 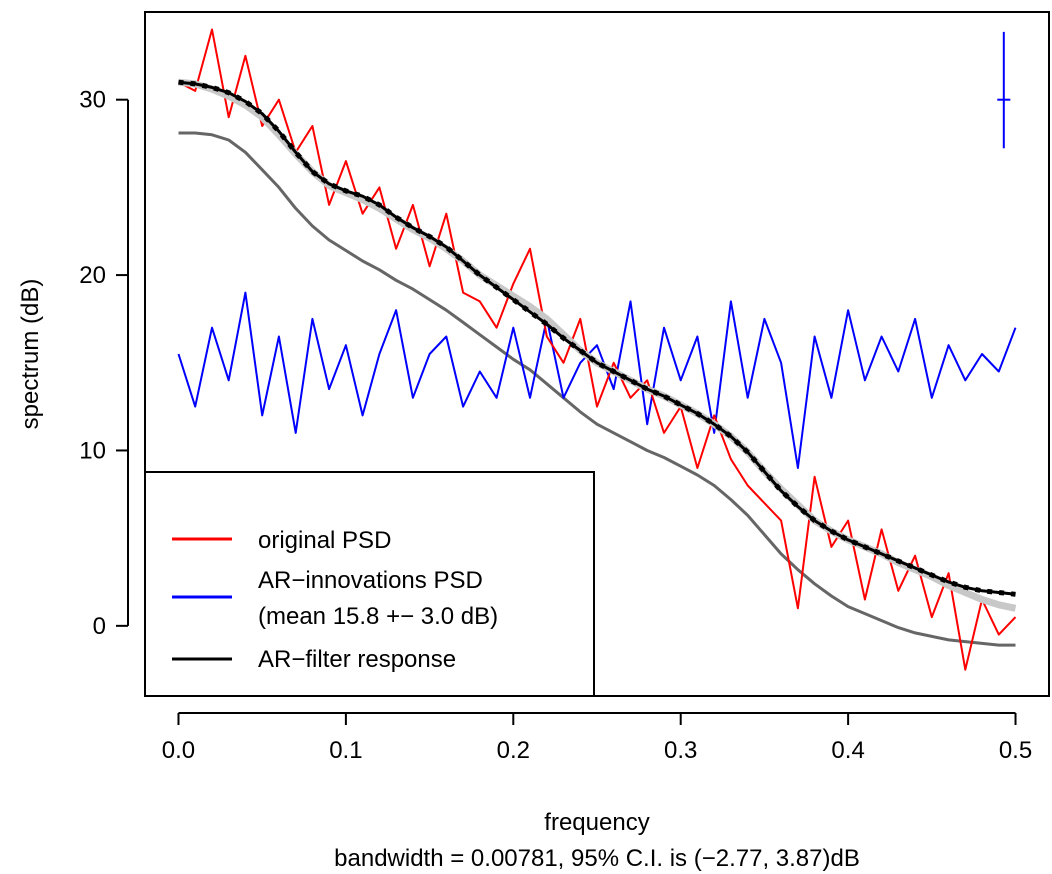 I want to click on legend-label-ar-innovations: AR−innovations PSD, so click(x=370, y=580).